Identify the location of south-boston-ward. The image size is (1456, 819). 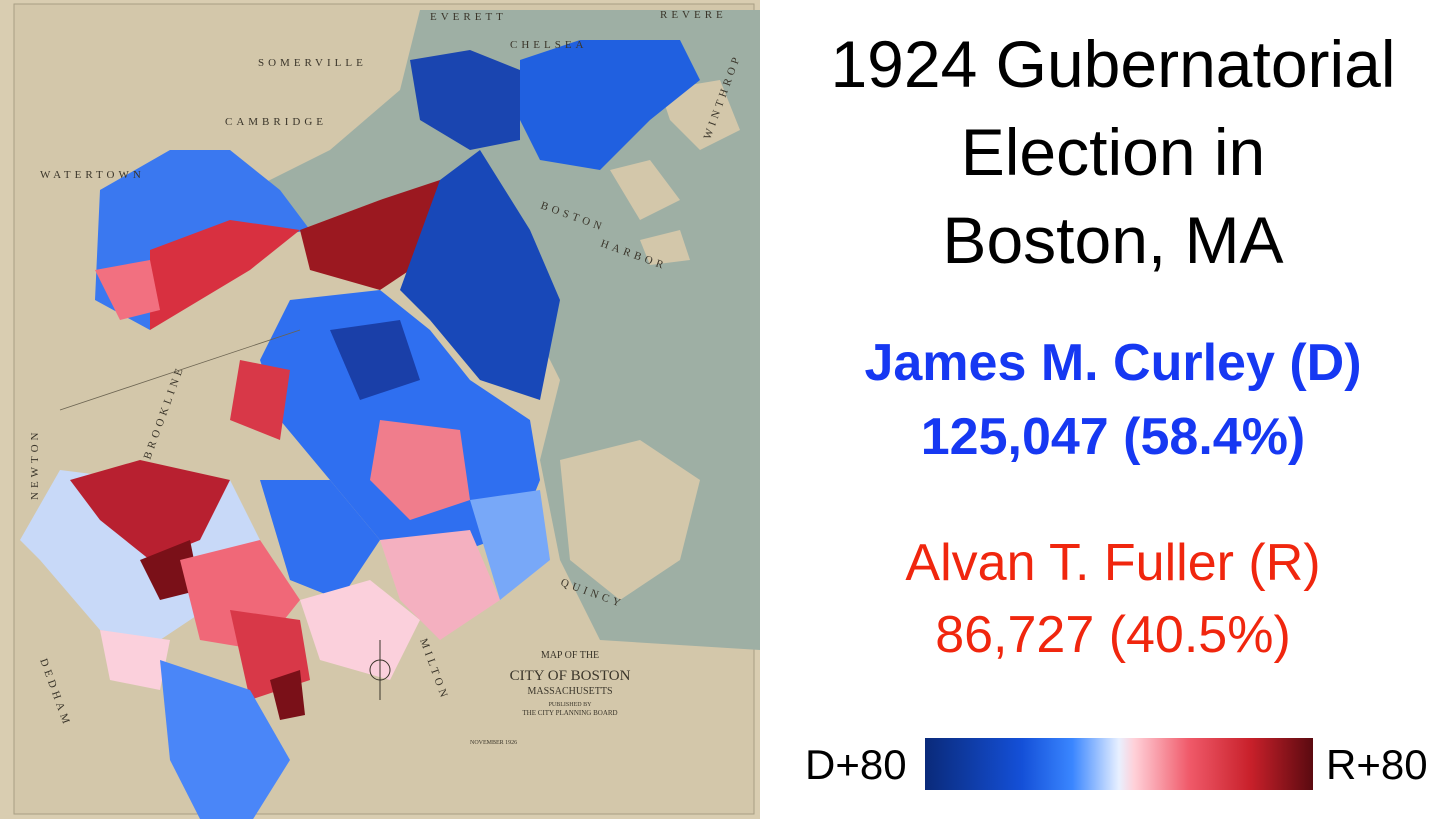
(480, 275).